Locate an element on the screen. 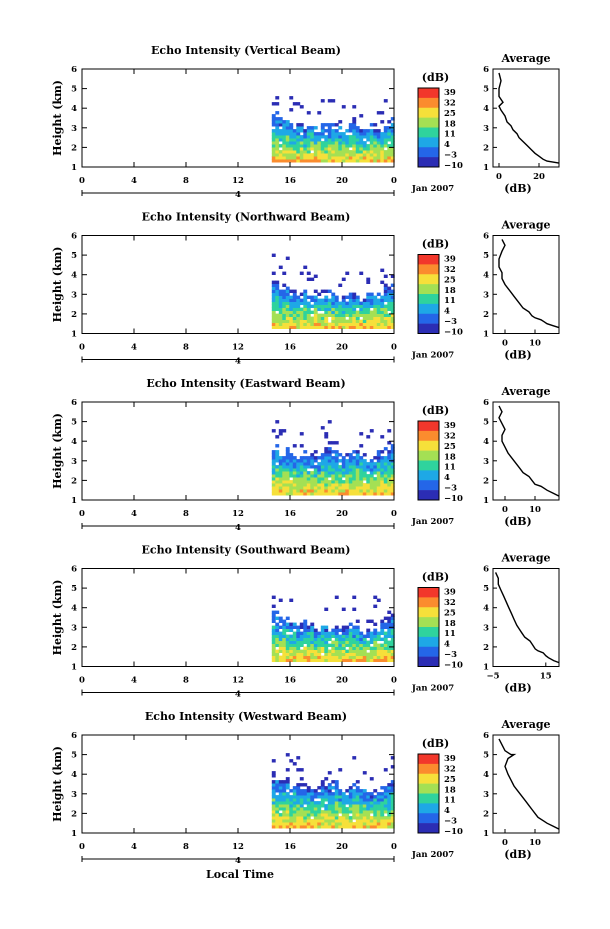 Image resolution: width=610 pixels, height=929 pixels. average-title: Average is located at coordinates (525, 558).